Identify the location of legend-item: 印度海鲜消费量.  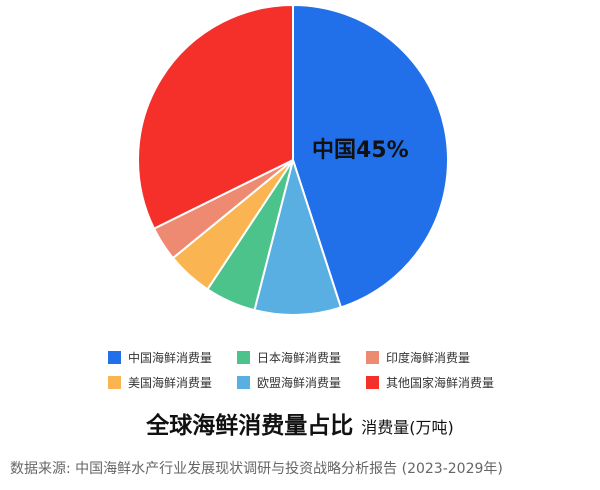
(446, 357).